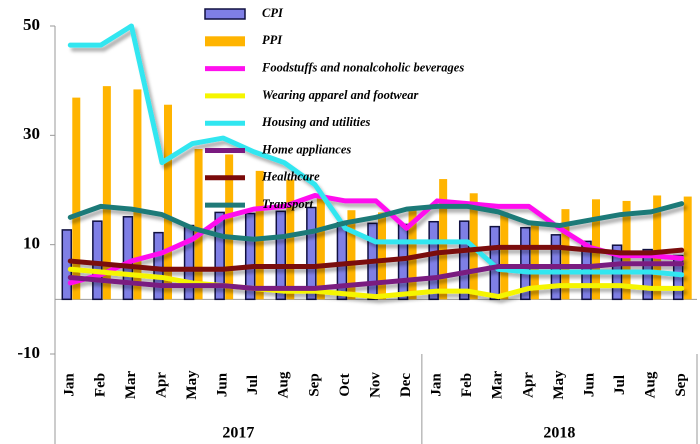 The width and height of the screenshot is (700, 444). What do you see at coordinates (31, 24) in the screenshot?
I see `y-tick-label: 50` at bounding box center [31, 24].